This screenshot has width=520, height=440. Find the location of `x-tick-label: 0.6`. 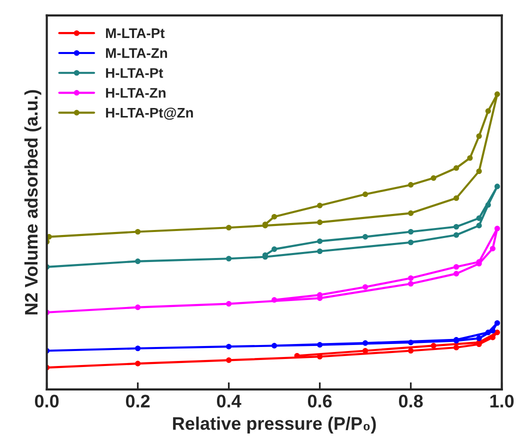

x-tick-label: 0.6 is located at coordinates (320, 401).